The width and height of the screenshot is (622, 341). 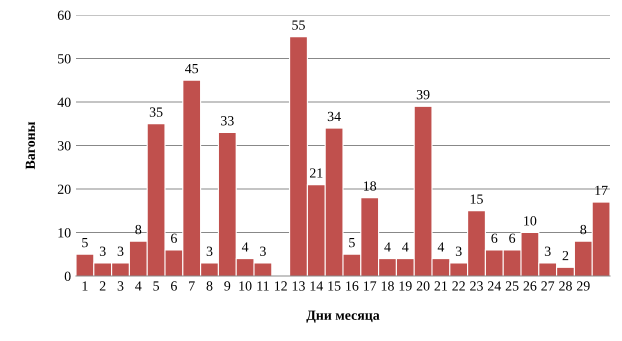 What do you see at coordinates (565, 286) in the screenshot?
I see `x-tick-label: 28` at bounding box center [565, 286].